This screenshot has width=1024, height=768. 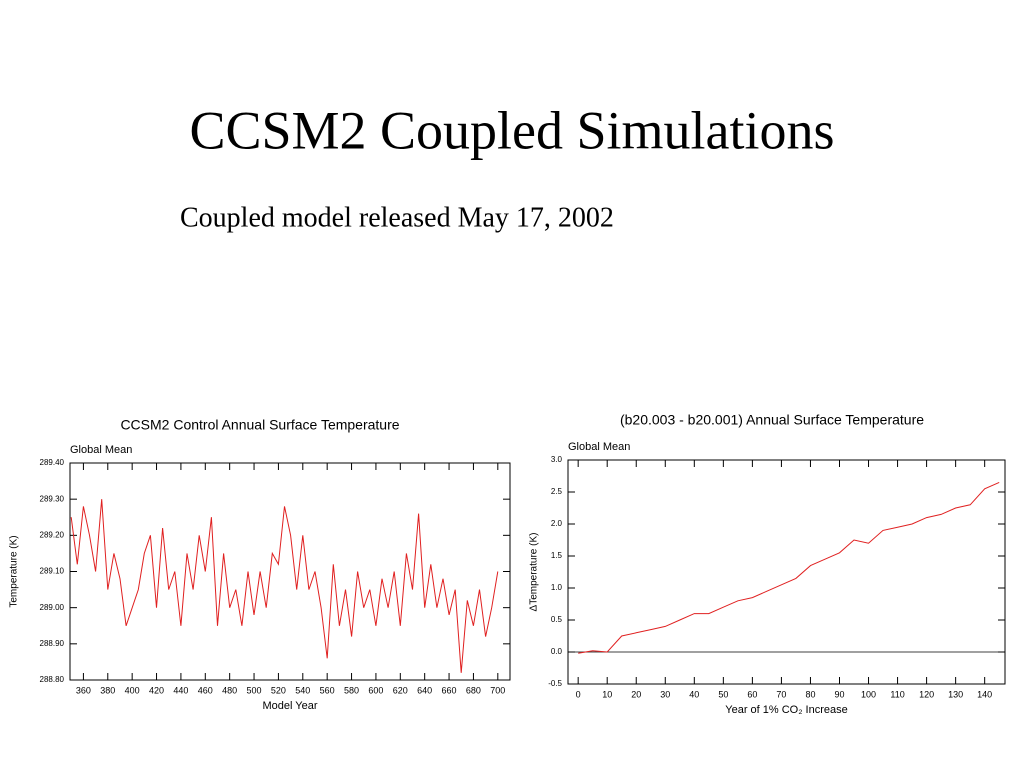 What do you see at coordinates (52, 534) in the screenshot?
I see `y-tick-label: 289.20` at bounding box center [52, 534].